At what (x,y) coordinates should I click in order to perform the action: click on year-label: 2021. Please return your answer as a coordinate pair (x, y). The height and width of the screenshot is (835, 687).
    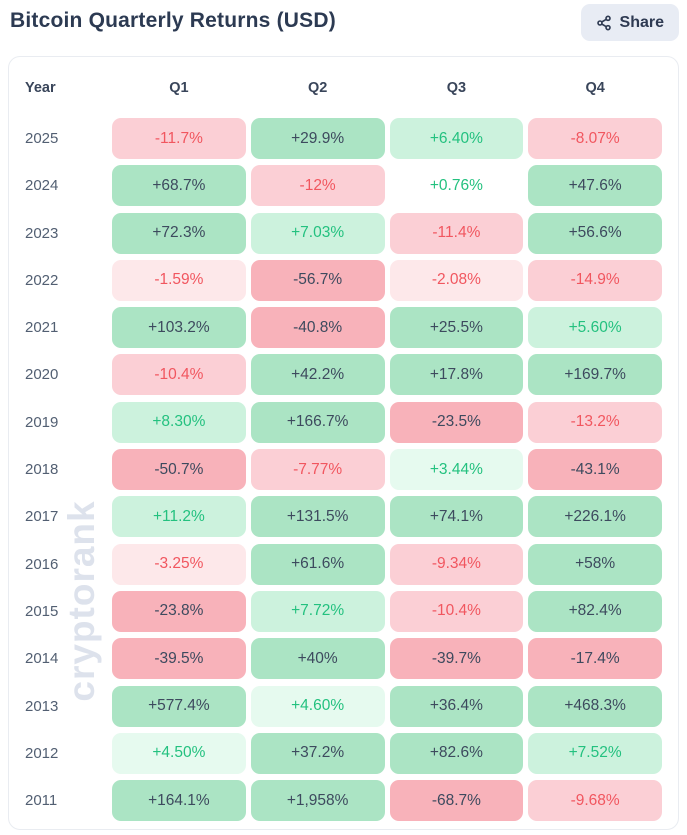
    Looking at the image, I should click on (42, 328).